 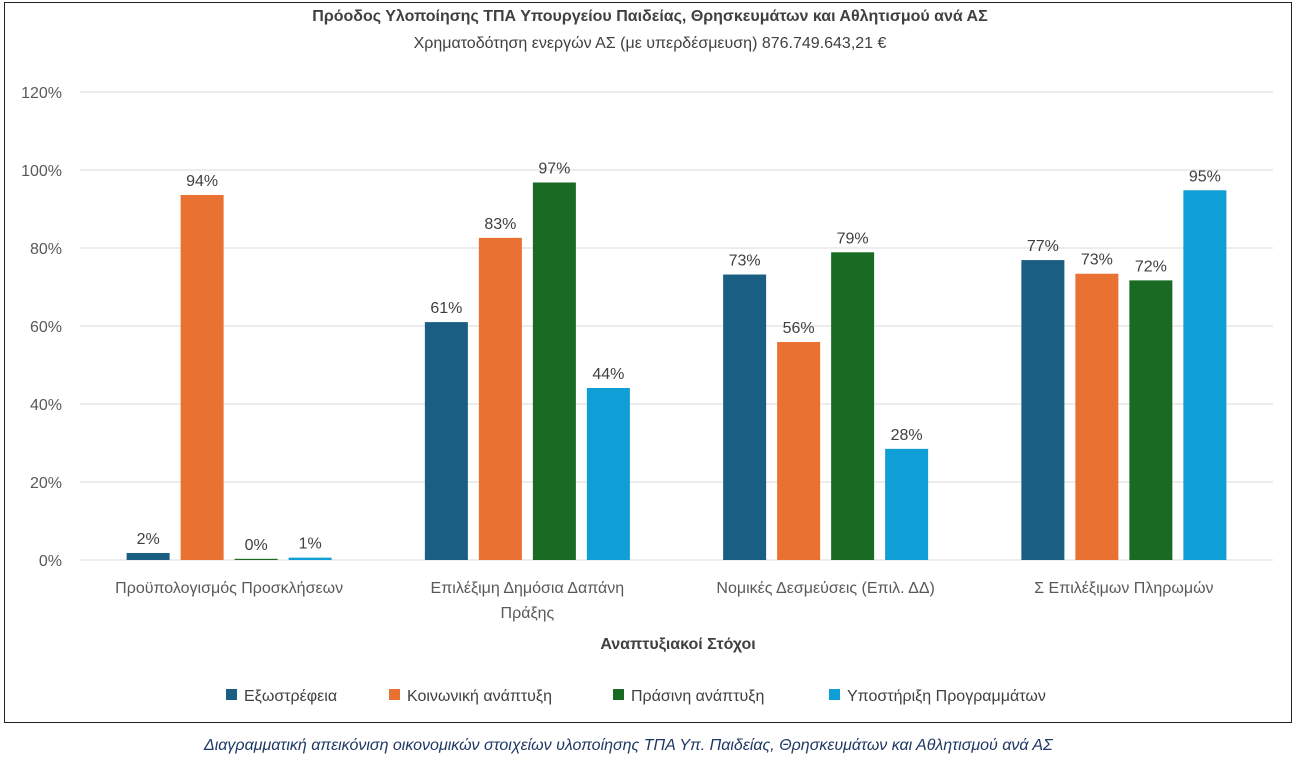 What do you see at coordinates (1123, 588) in the screenshot?
I see `x-category-label: Σ Επιλέξιμων Πληρωμών` at bounding box center [1123, 588].